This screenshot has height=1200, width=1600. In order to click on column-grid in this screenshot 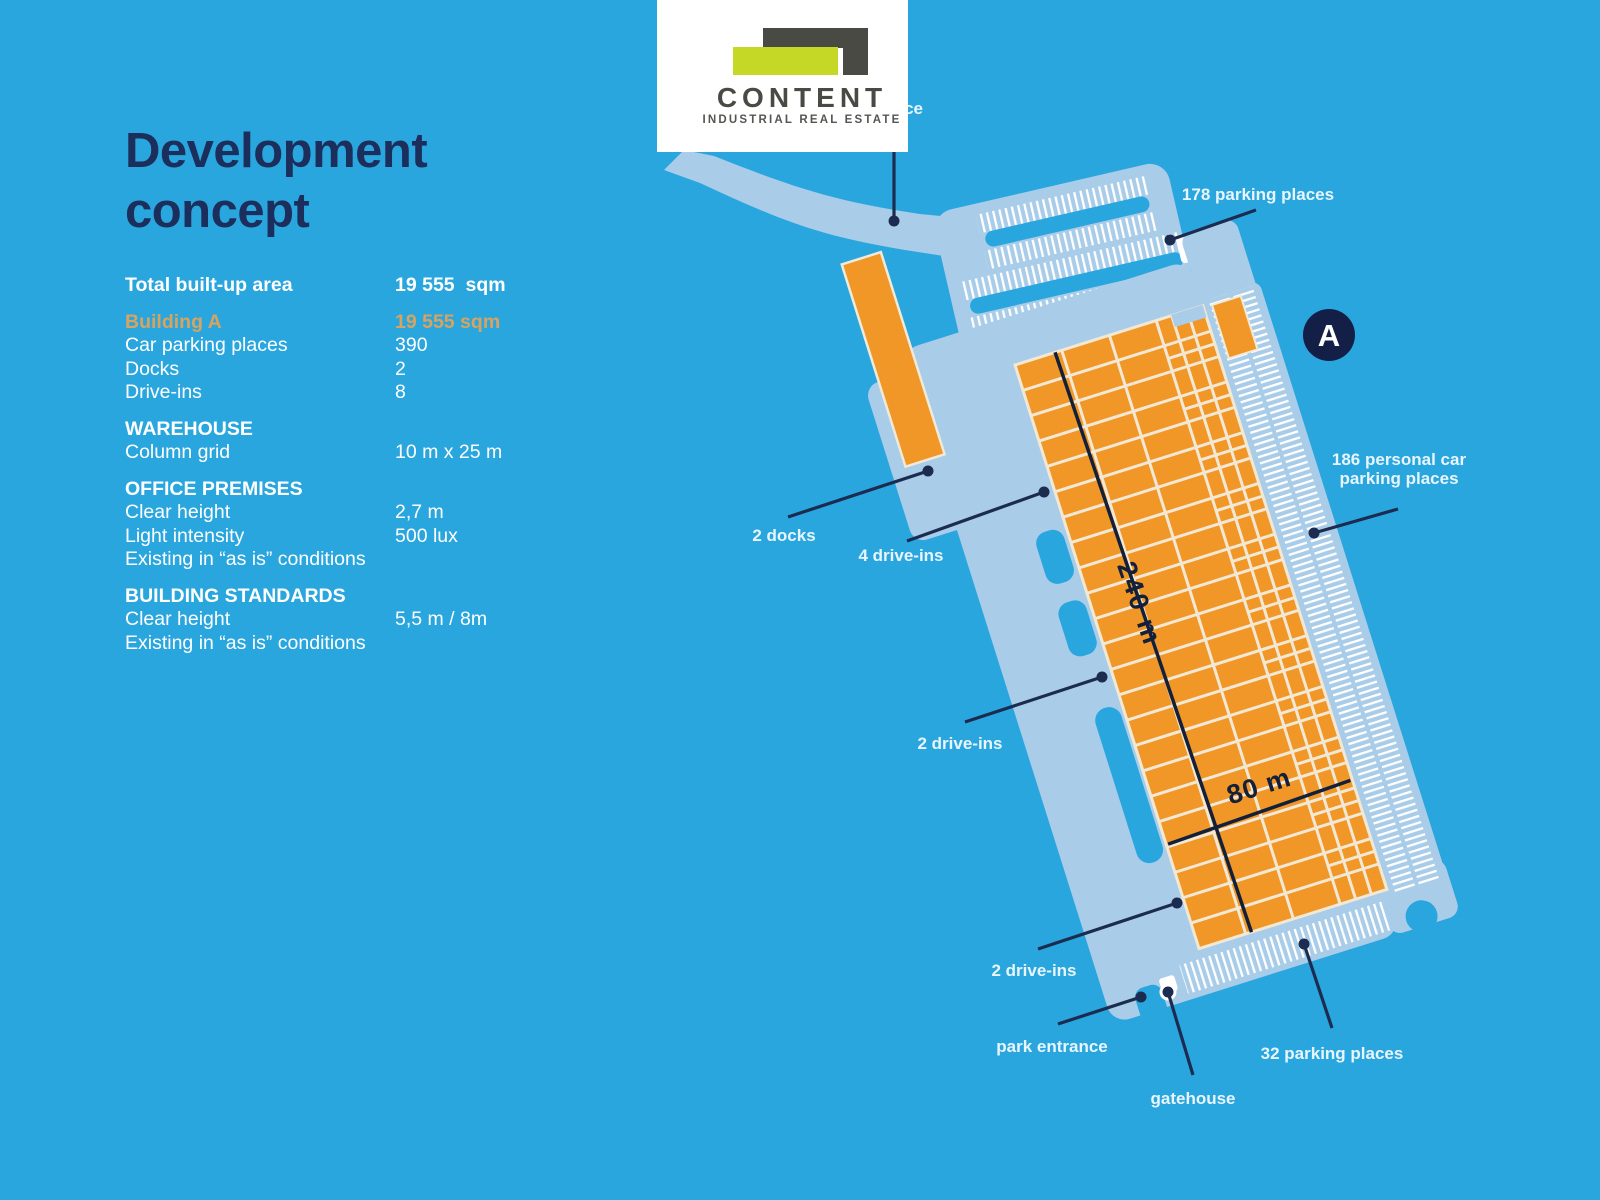, I will do `click(1201, 622)`.